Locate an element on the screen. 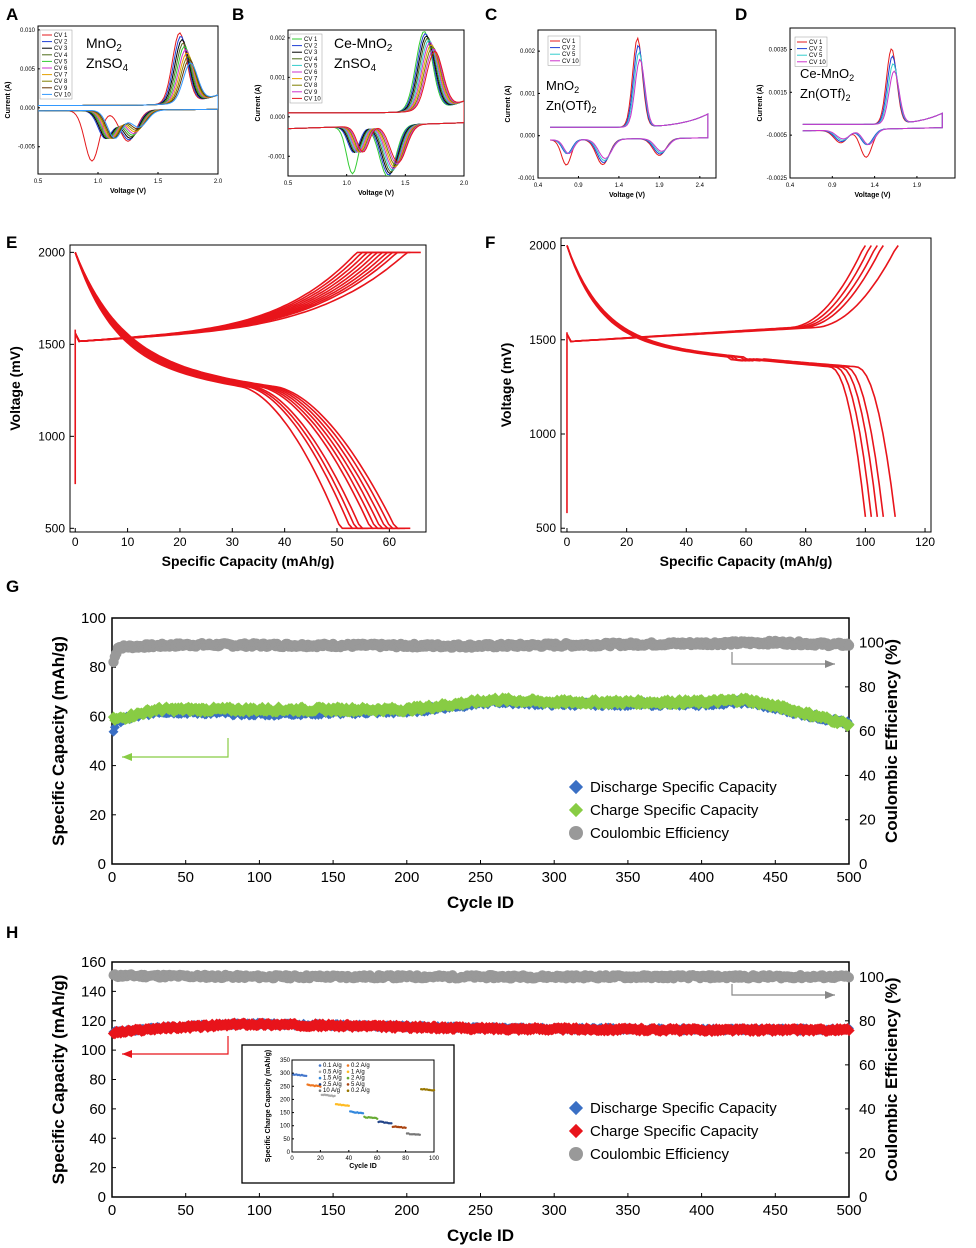  legend-label: CV 7 is located at coordinates (311, 80).